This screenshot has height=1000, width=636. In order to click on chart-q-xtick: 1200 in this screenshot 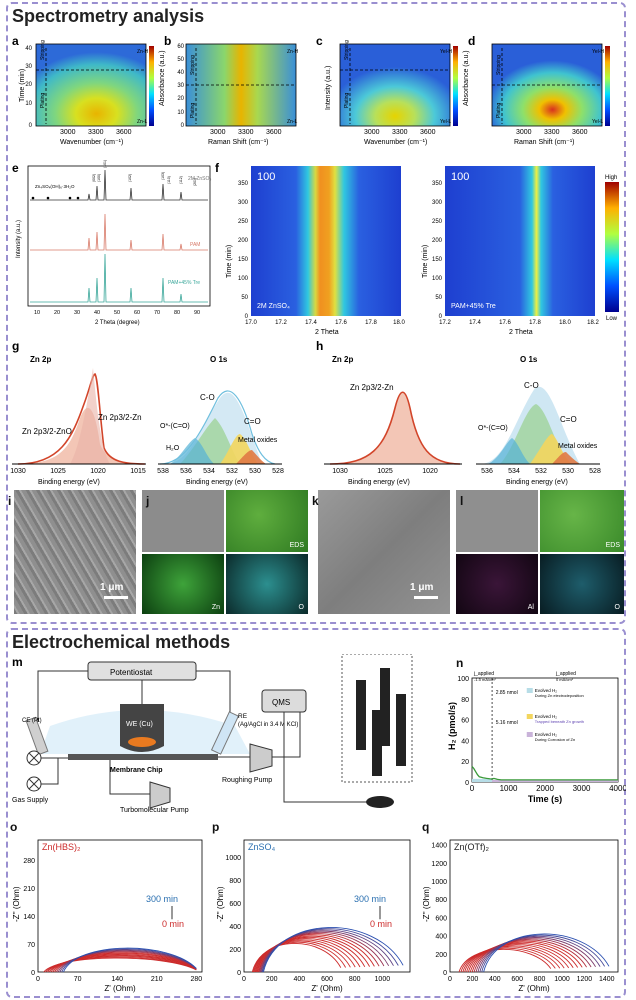, I will do `click(585, 979)`.